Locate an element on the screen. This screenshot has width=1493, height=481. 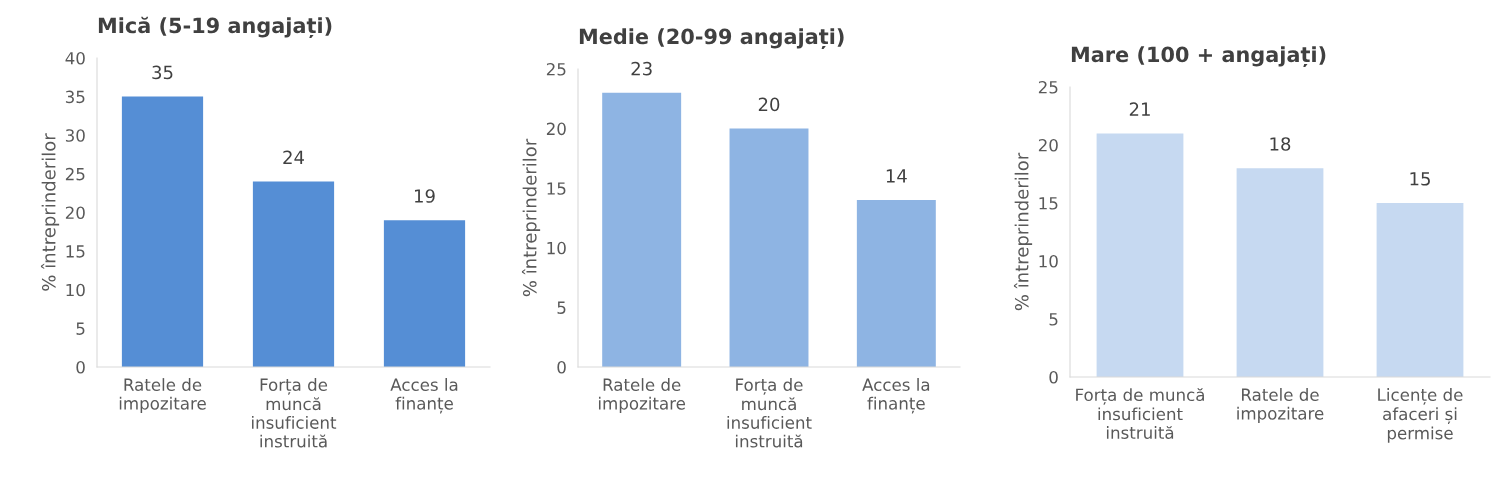
data-label: 23 is located at coordinates (641, 68).